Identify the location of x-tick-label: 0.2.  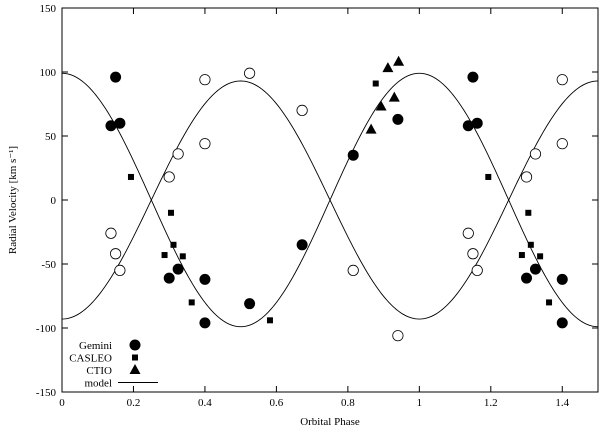
(134, 403).